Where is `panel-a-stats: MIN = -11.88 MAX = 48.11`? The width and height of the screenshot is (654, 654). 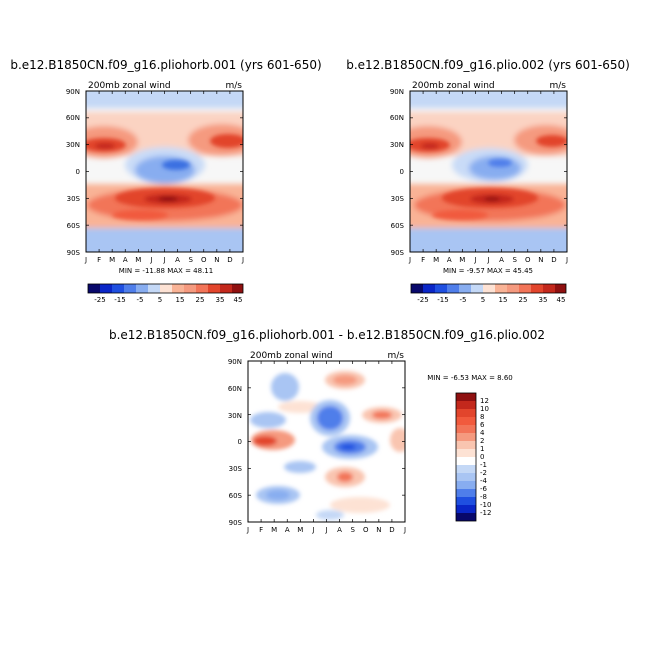 panel-a-stats: MIN = -11.88 MAX = 48.11 is located at coordinates (166, 271).